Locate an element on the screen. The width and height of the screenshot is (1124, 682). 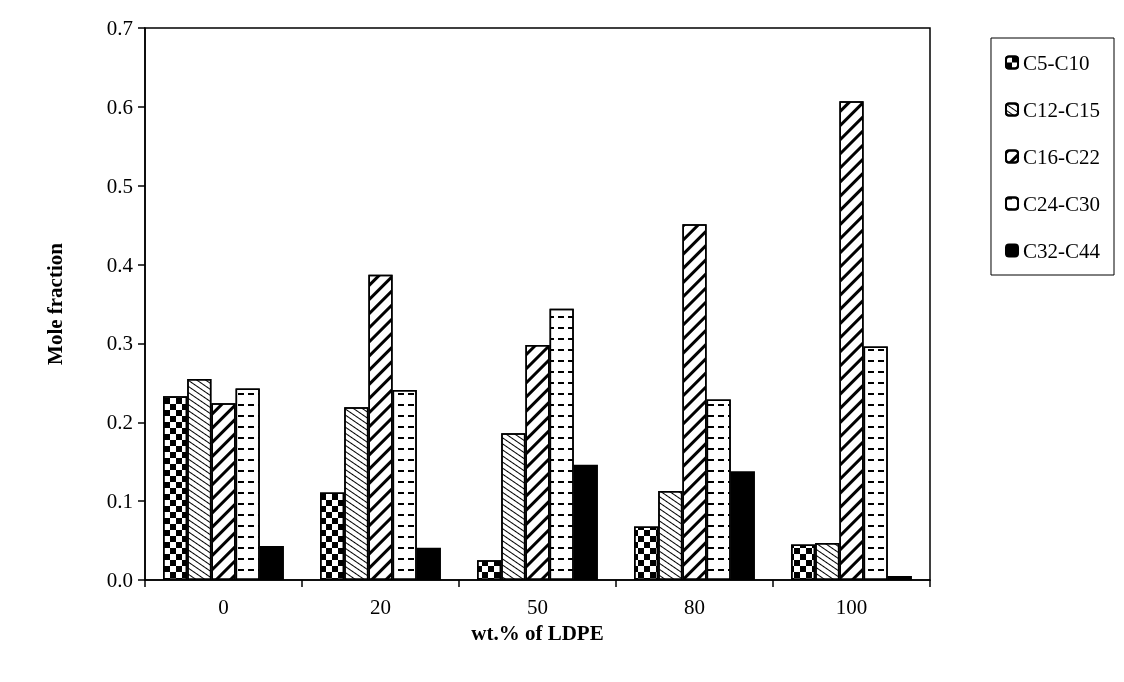
y-tick-label: 0.0 is located at coordinates (119, 580).